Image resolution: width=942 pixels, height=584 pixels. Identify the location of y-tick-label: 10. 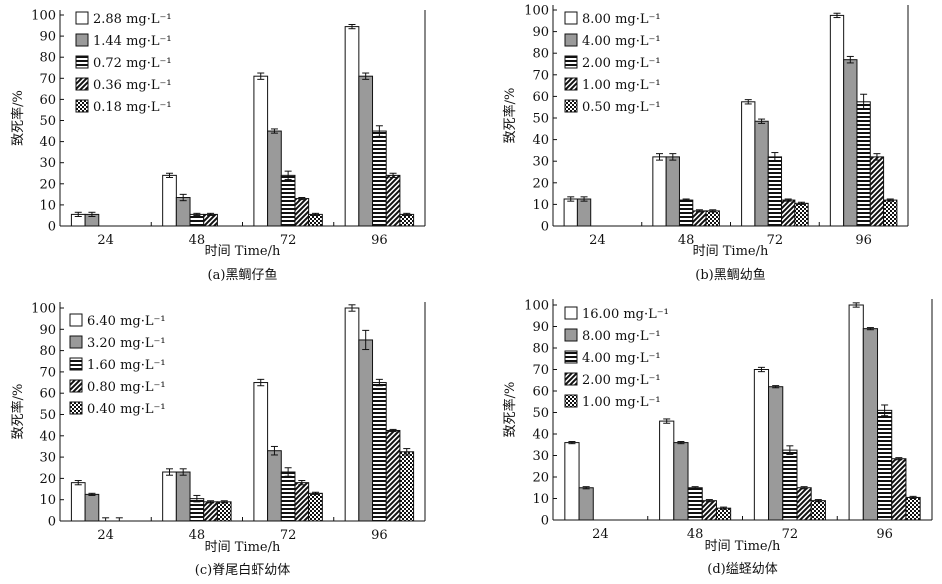
(540, 205).